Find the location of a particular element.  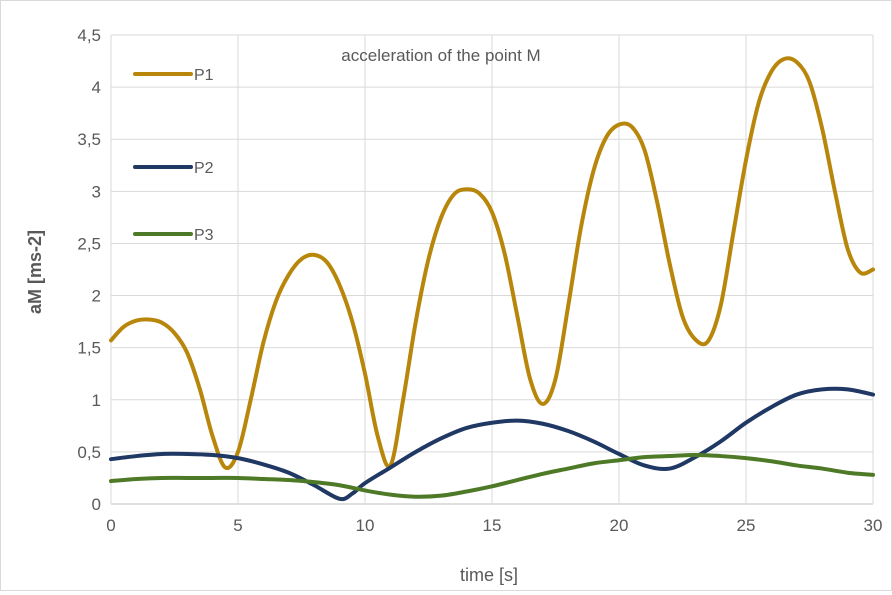

chart-title: acceleration of the point M is located at coordinates (440, 55).